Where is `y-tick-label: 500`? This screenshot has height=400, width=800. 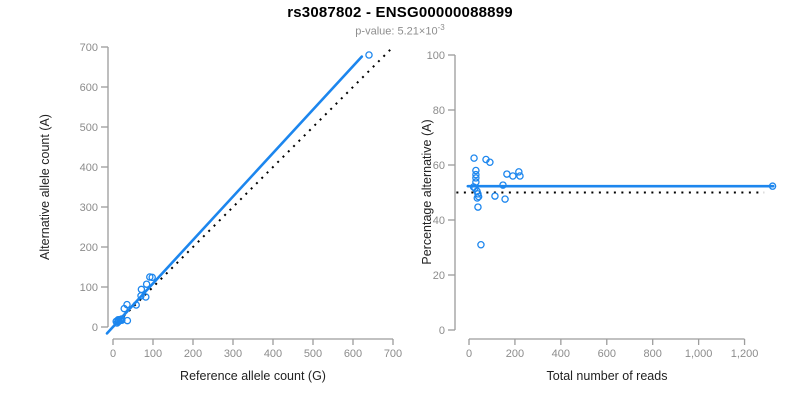 y-tick-label: 500 is located at coordinates (89, 128).